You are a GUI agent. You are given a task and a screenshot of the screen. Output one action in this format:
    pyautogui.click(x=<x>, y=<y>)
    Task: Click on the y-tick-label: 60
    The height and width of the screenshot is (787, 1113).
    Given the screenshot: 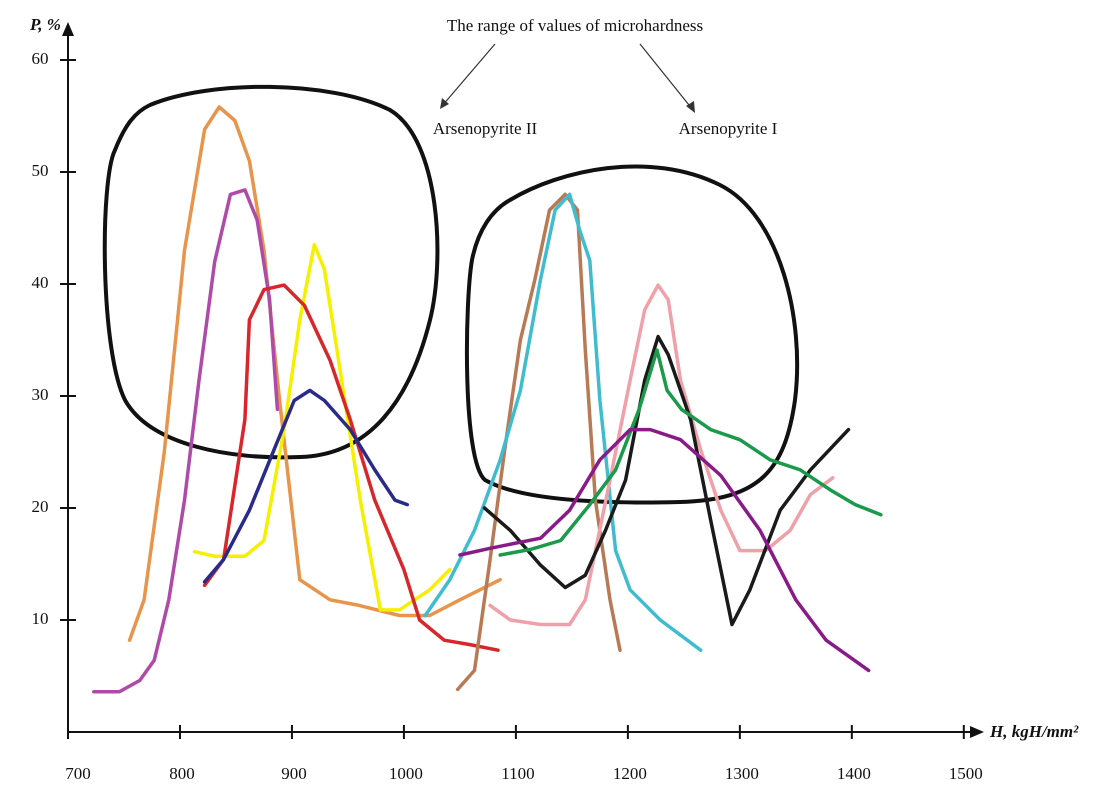 What is the action you would take?
    pyautogui.click(x=40, y=58)
    